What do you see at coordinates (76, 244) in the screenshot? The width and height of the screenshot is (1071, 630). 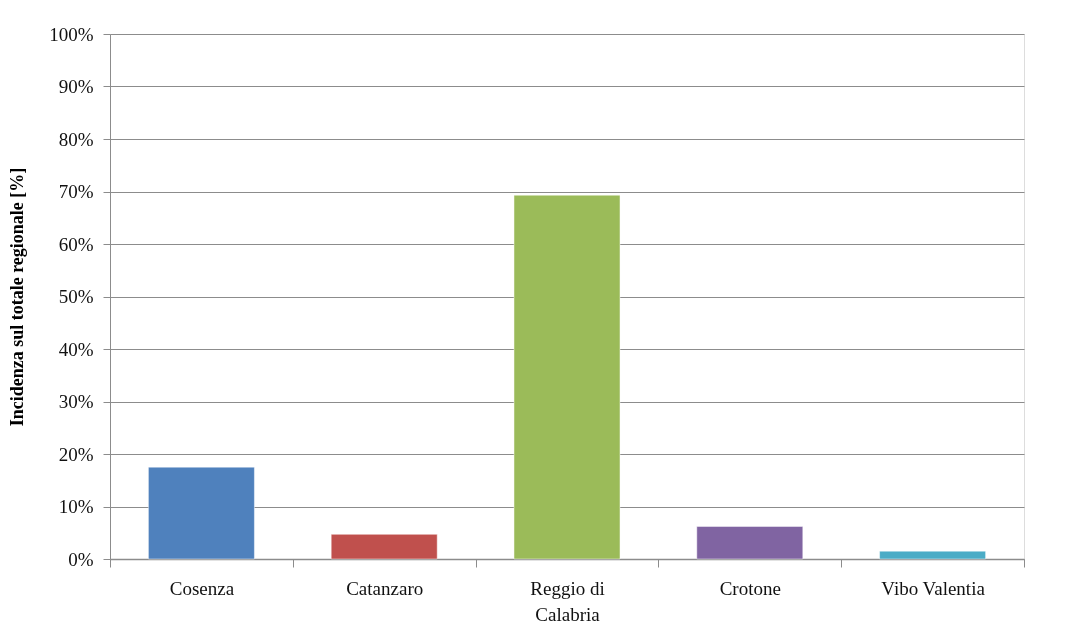 I see `y-tick-label: 60%` at bounding box center [76, 244].